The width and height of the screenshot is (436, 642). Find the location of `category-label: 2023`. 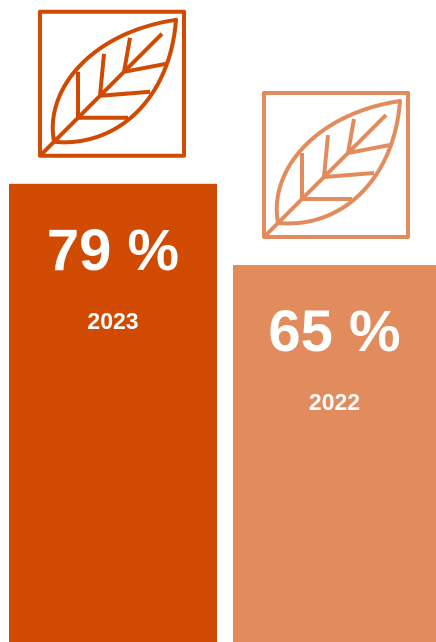

category-label: 2023 is located at coordinates (112, 321).